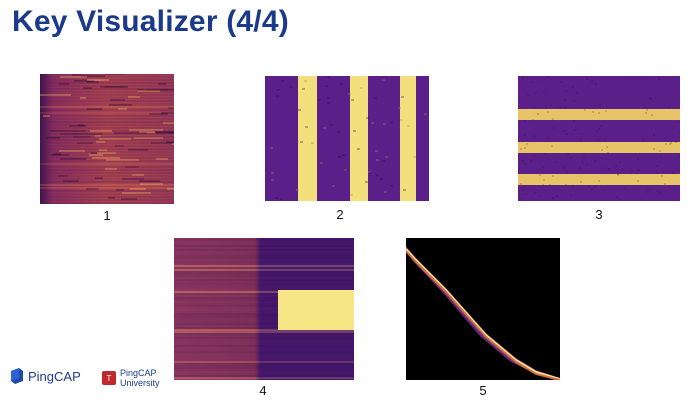  Describe the element at coordinates (138, 373) in the screenshot. I see `pingcap-university-line1: PingCAP` at that location.